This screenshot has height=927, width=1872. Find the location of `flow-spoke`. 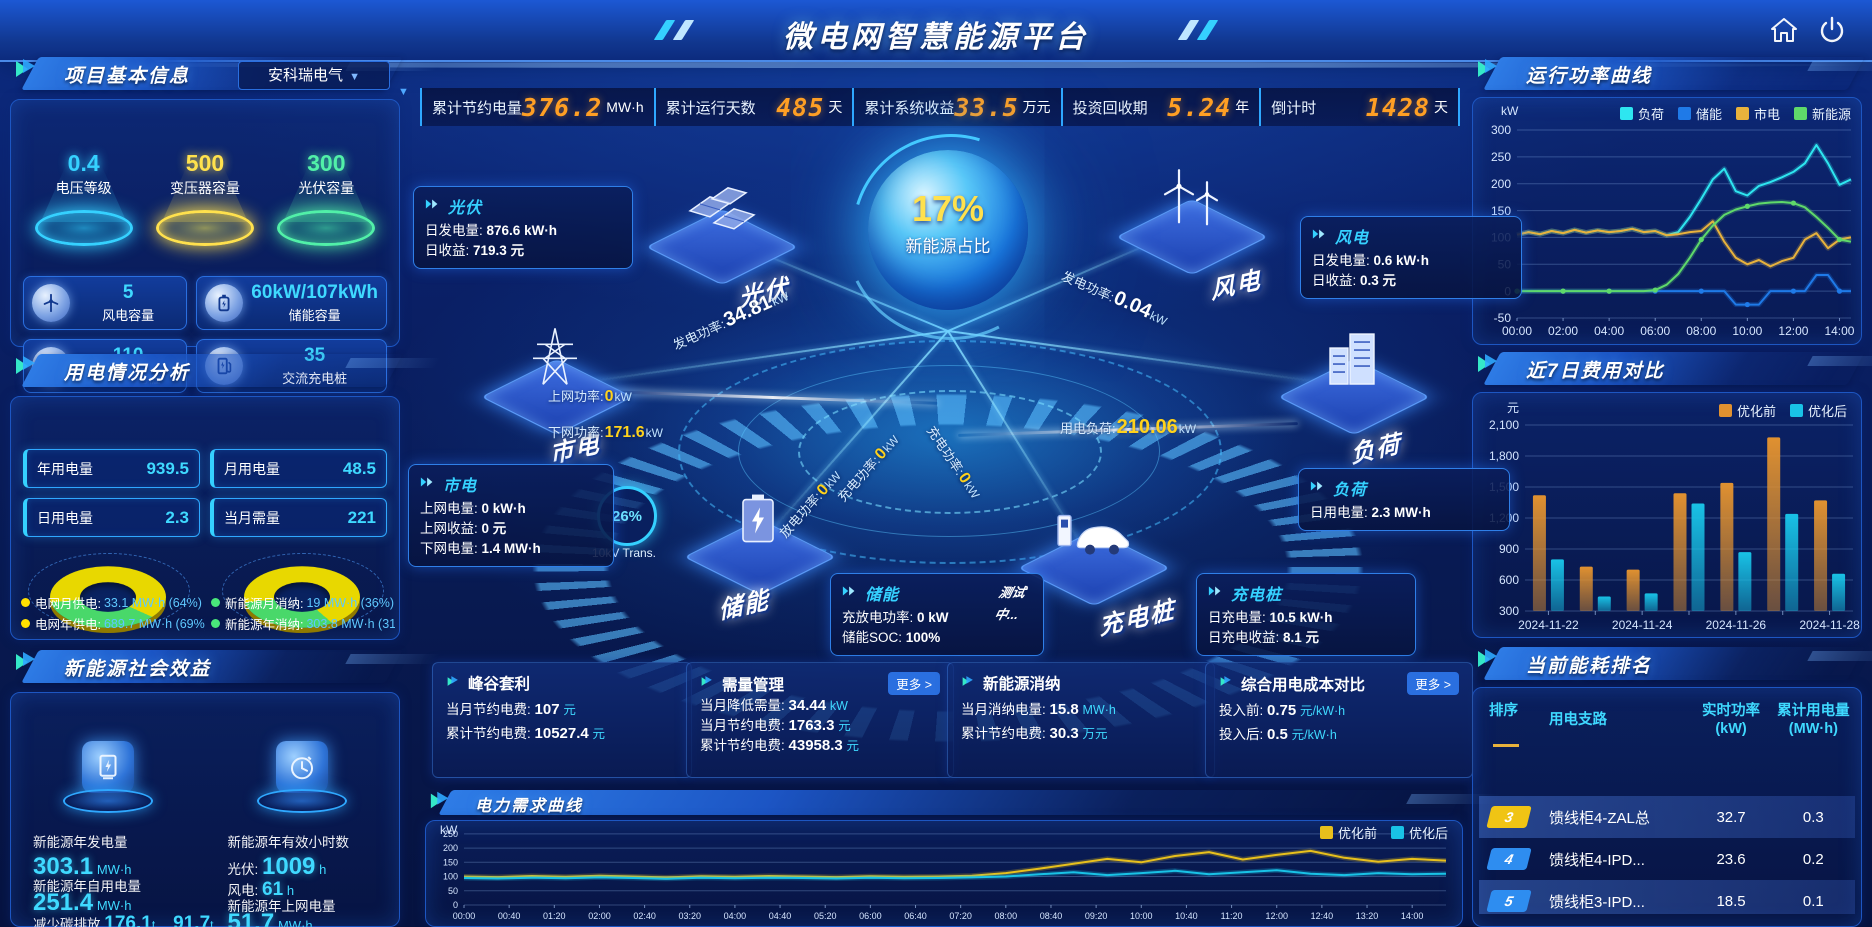

flow-spoke is located at coordinates (1150, 359).